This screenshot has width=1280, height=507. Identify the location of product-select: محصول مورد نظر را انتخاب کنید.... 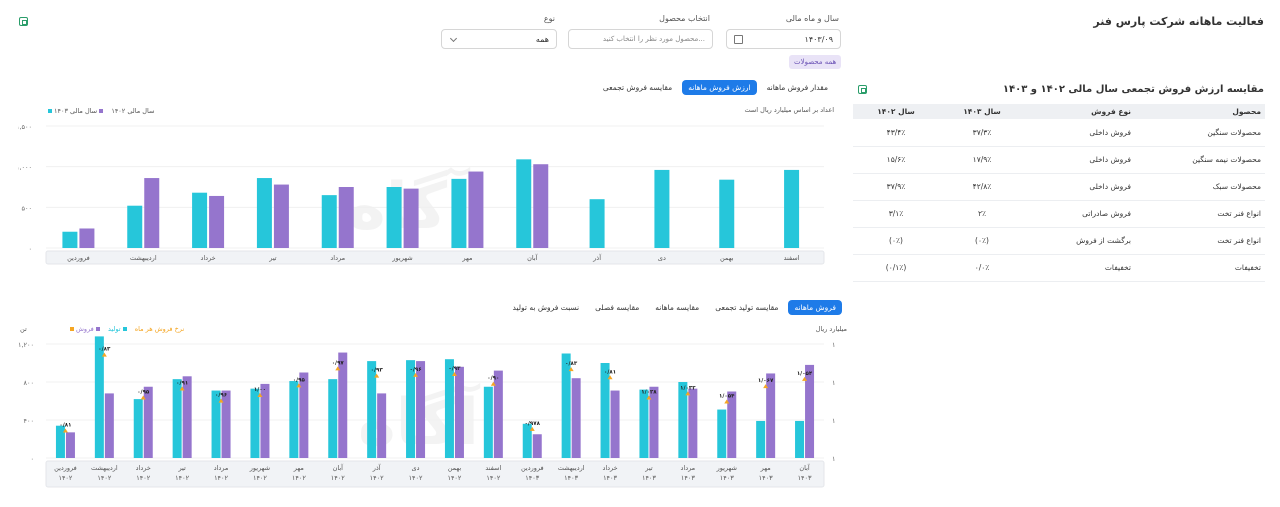
(640, 39).